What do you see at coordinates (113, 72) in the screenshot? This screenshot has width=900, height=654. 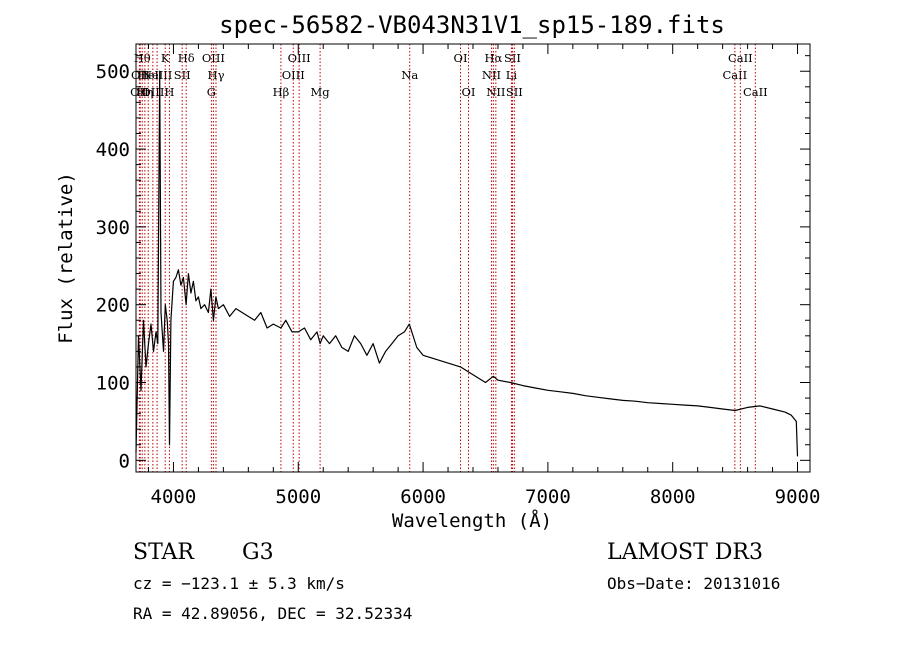 I see `y-tick-label: 500` at bounding box center [113, 72].